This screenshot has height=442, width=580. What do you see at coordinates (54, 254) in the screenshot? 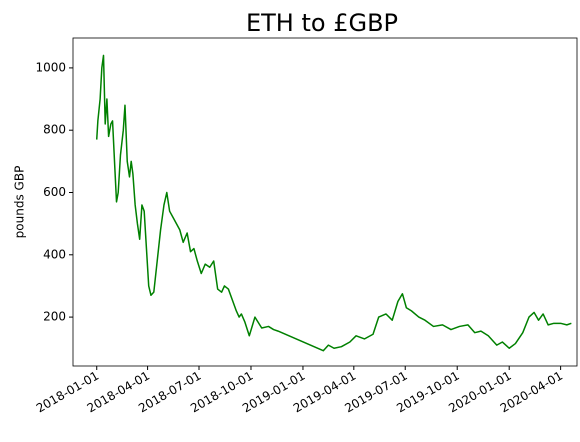
I see `y-tick-label: 400` at bounding box center [54, 254].